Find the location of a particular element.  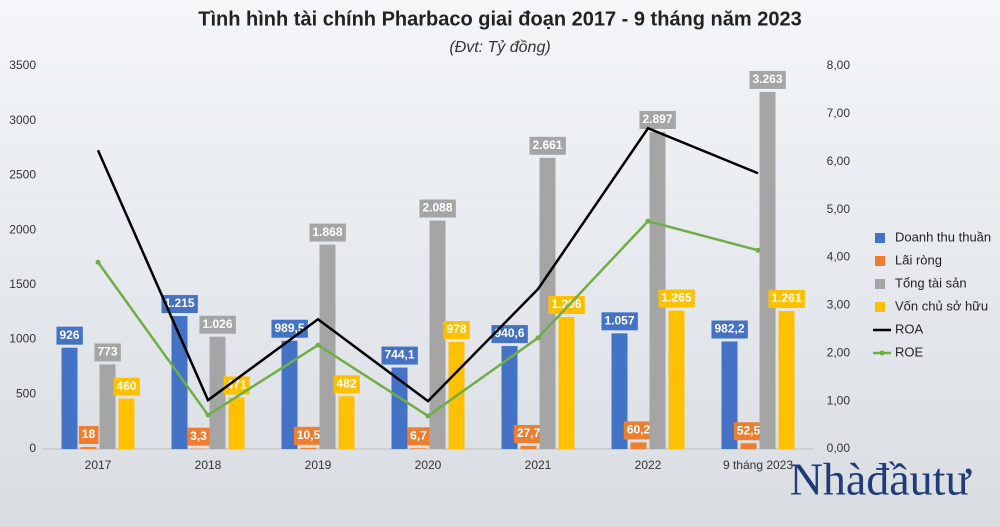

value-label: 1.868 is located at coordinates (327, 232).